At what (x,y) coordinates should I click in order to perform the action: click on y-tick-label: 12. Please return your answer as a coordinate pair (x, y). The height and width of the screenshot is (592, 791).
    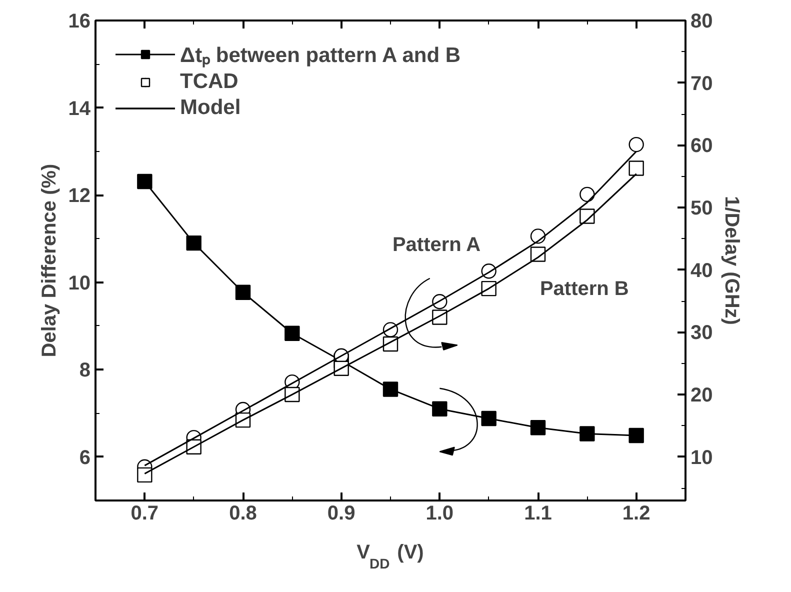
    Looking at the image, I should click on (79, 196).